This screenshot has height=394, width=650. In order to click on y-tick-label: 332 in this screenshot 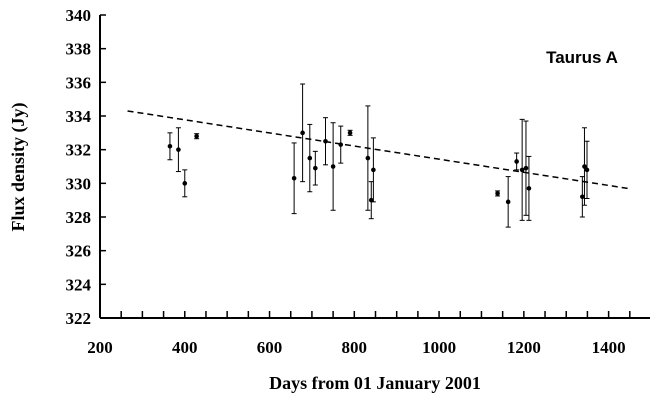, I will do `click(79, 150)`.